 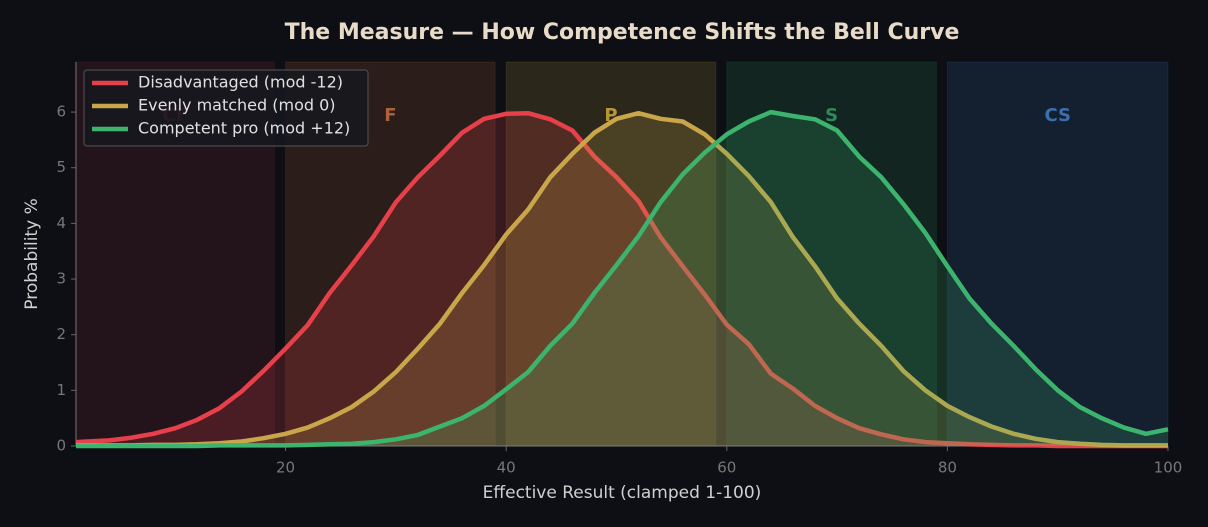 I want to click on y-tick-label: 3, so click(x=61, y=279).